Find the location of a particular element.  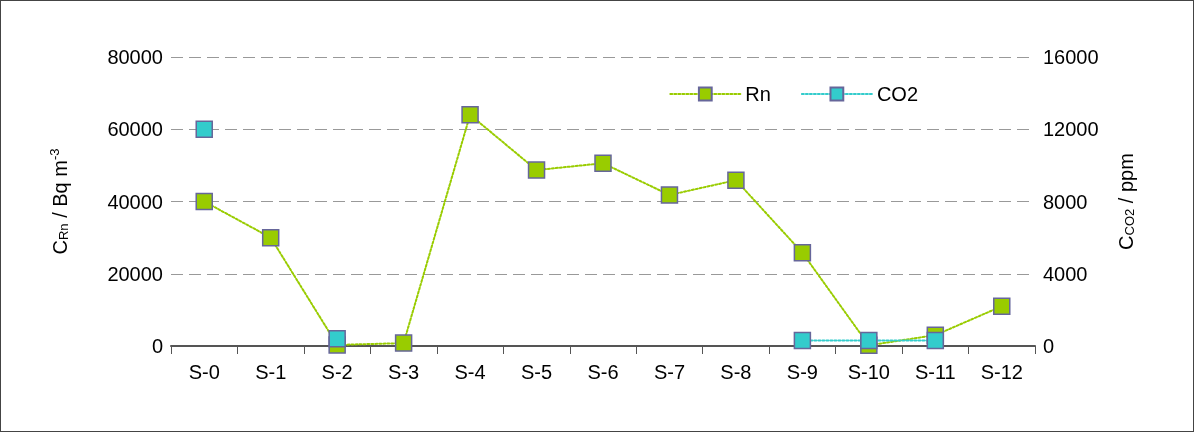

y2-tick-label: 16000 is located at coordinates (1071, 57).